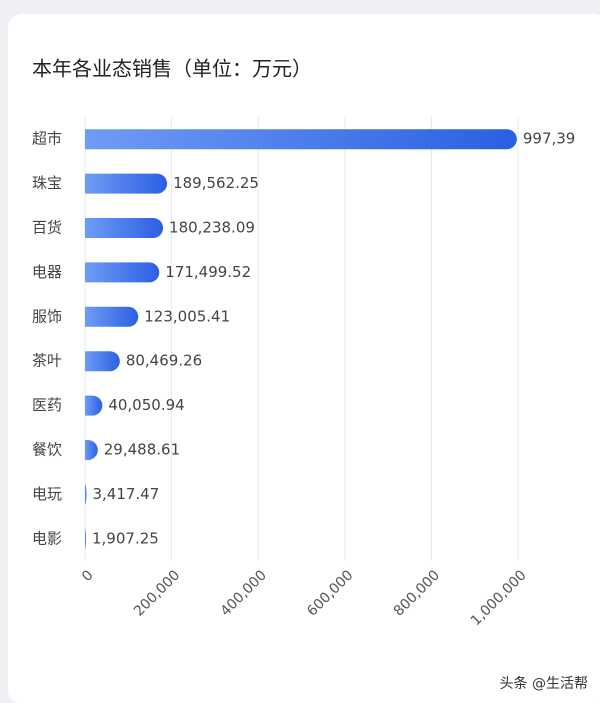 This screenshot has height=703, width=600. Describe the element at coordinates (164, 361) in the screenshot. I see `value-label: 80,469.26` at that location.